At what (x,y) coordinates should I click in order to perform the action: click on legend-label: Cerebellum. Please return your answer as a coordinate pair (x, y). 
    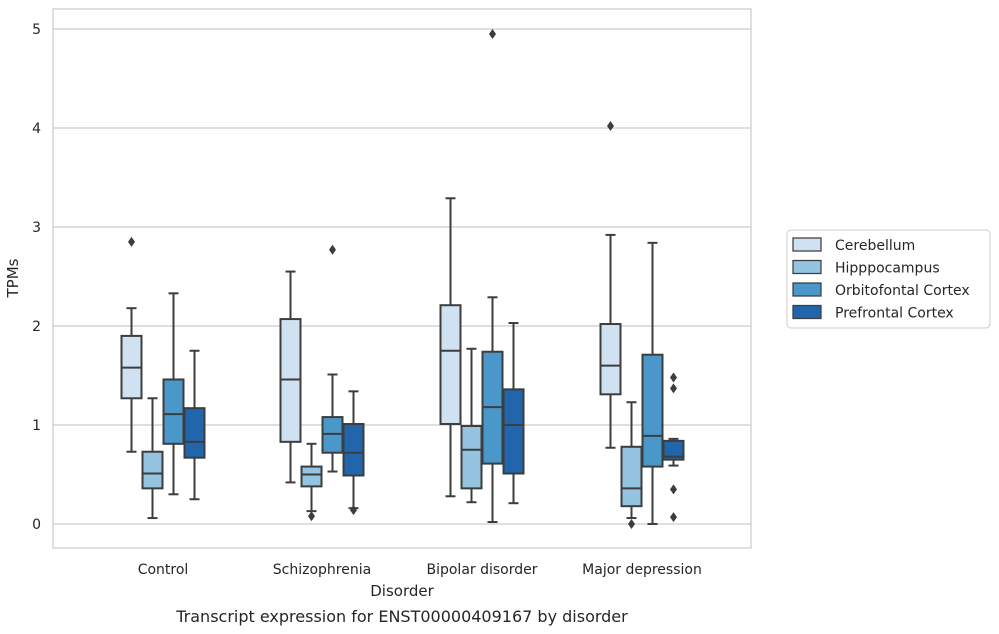
    Looking at the image, I should click on (875, 246).